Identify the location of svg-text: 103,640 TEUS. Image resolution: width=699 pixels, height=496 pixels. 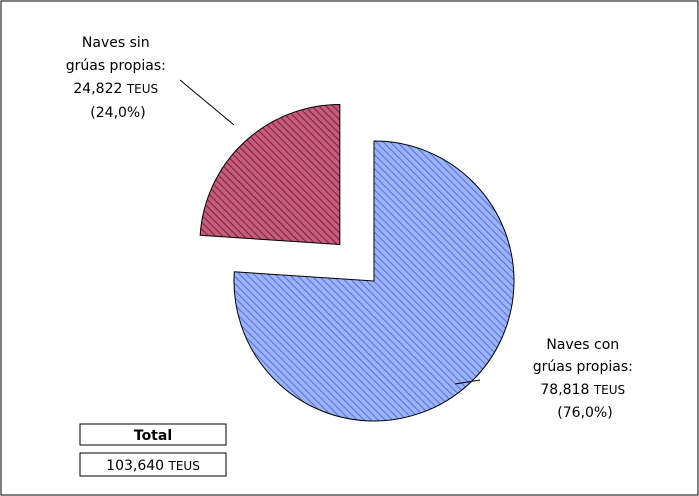
(153, 466).